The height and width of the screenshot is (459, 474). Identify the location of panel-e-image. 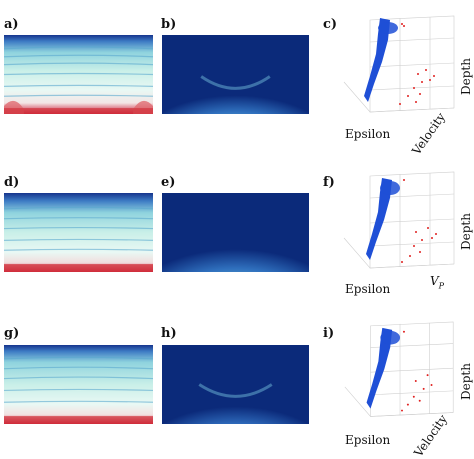
(235, 232).